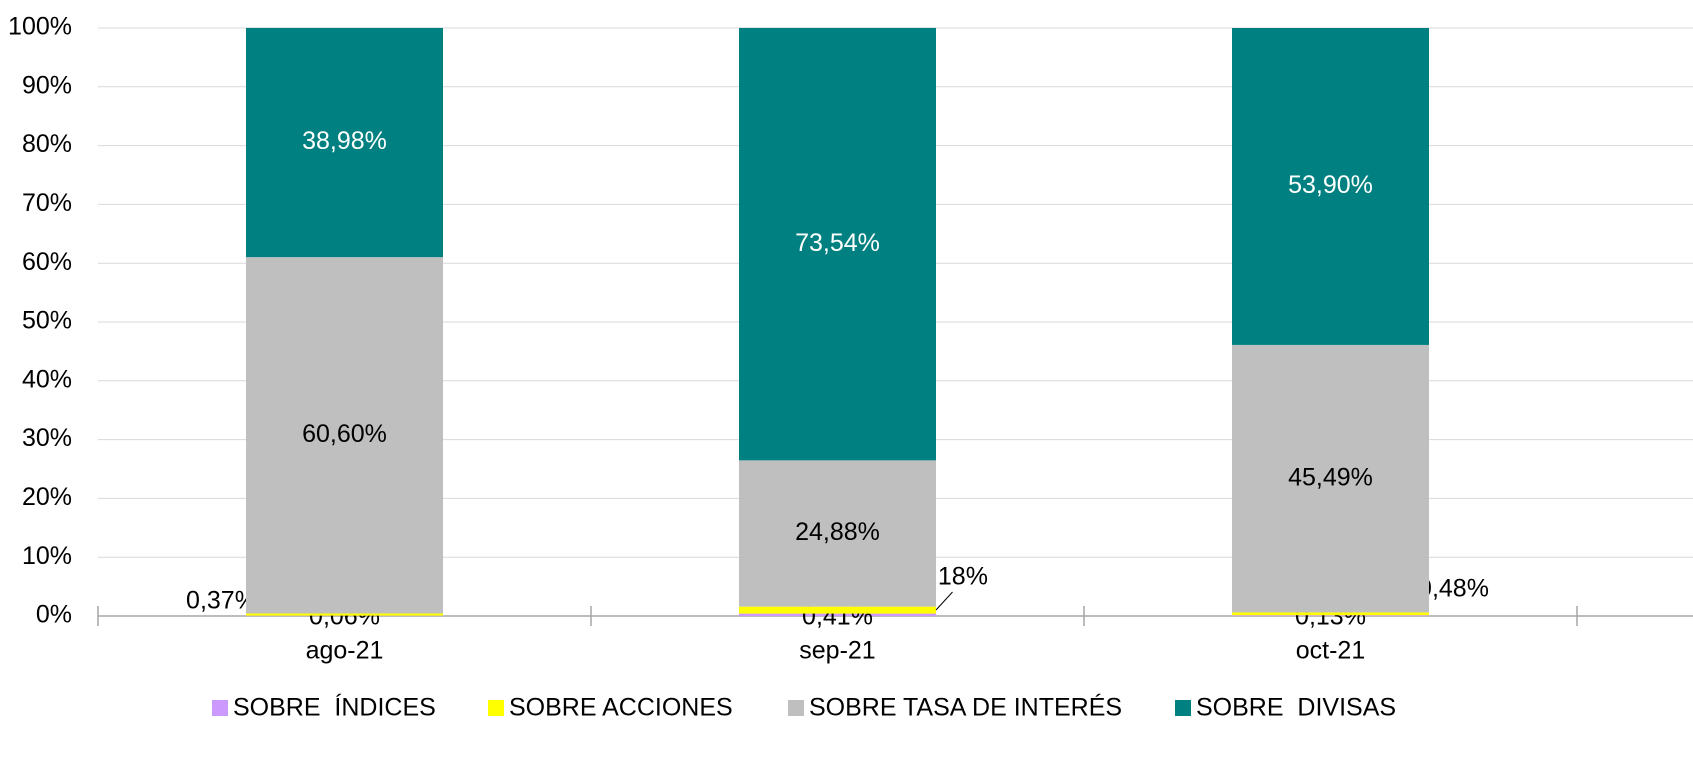 The image size is (1693, 777). I want to click on y-tick-label: 70%, so click(47, 203).